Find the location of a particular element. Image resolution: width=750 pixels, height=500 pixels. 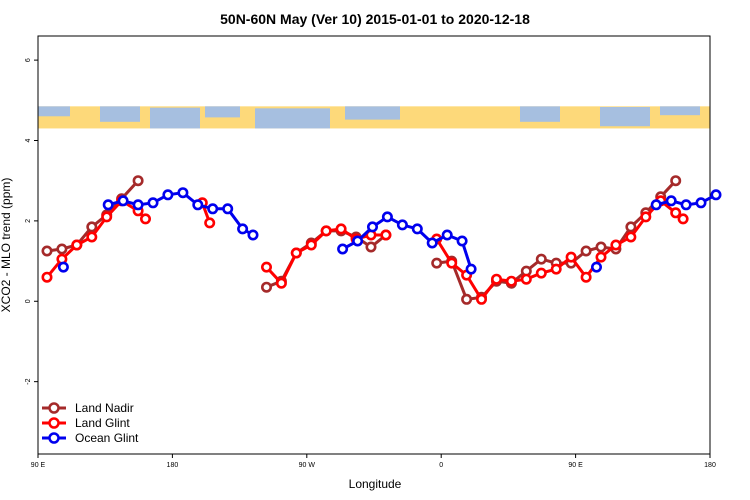

map-land is located at coordinates (369, 117).